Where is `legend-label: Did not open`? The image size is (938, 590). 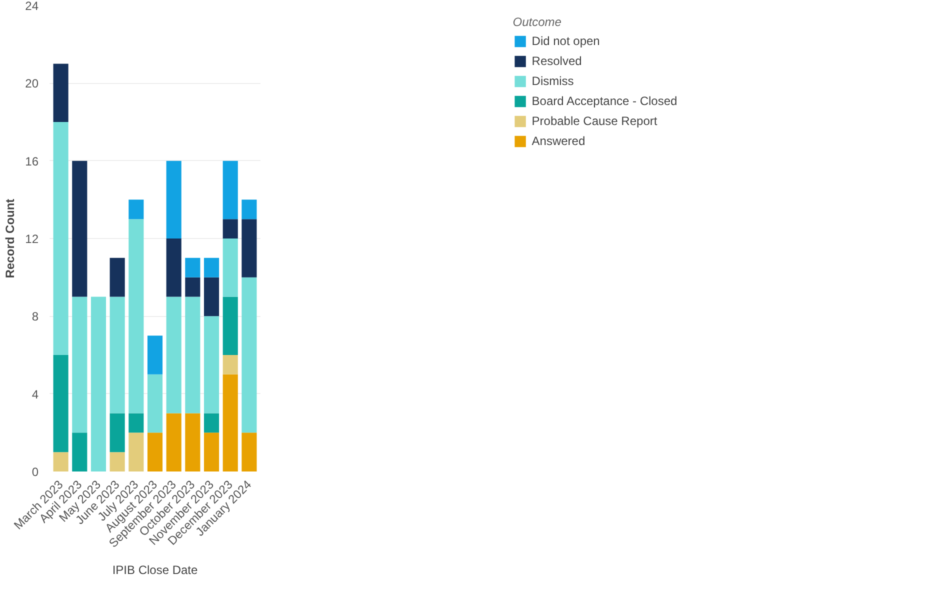 legend-label: Did not open is located at coordinates (566, 41).